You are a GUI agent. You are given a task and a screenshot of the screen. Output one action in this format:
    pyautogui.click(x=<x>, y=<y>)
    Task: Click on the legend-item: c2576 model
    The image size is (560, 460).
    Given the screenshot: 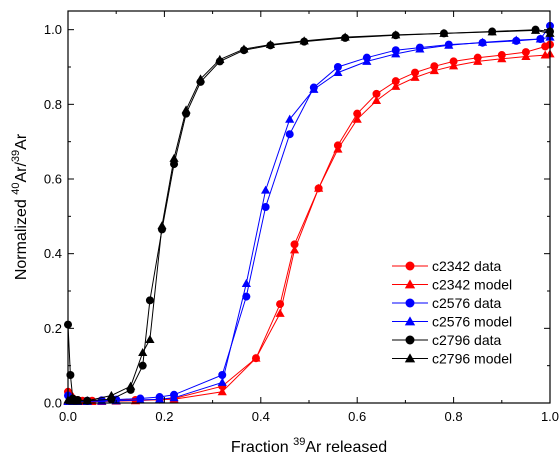 What is the action you would take?
    pyautogui.click(x=452, y=322)
    